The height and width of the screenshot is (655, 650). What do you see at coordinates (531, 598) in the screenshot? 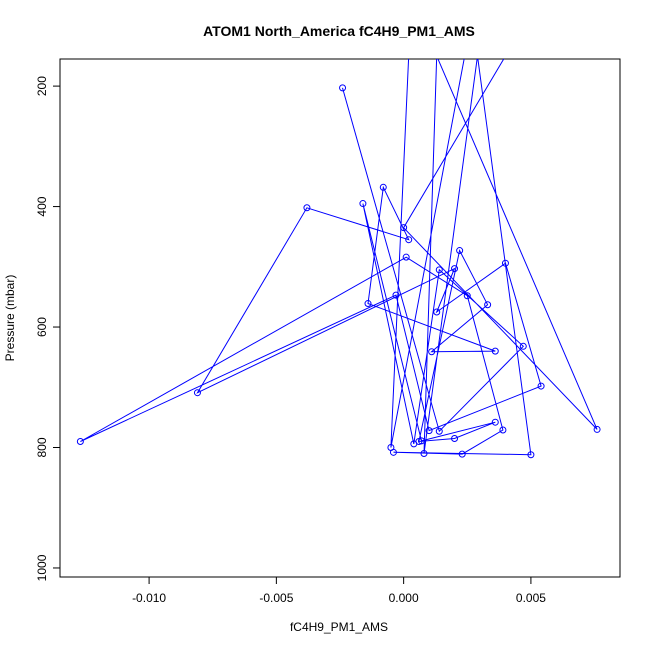
I see `x-tick-label: 0.005` at bounding box center [531, 598].